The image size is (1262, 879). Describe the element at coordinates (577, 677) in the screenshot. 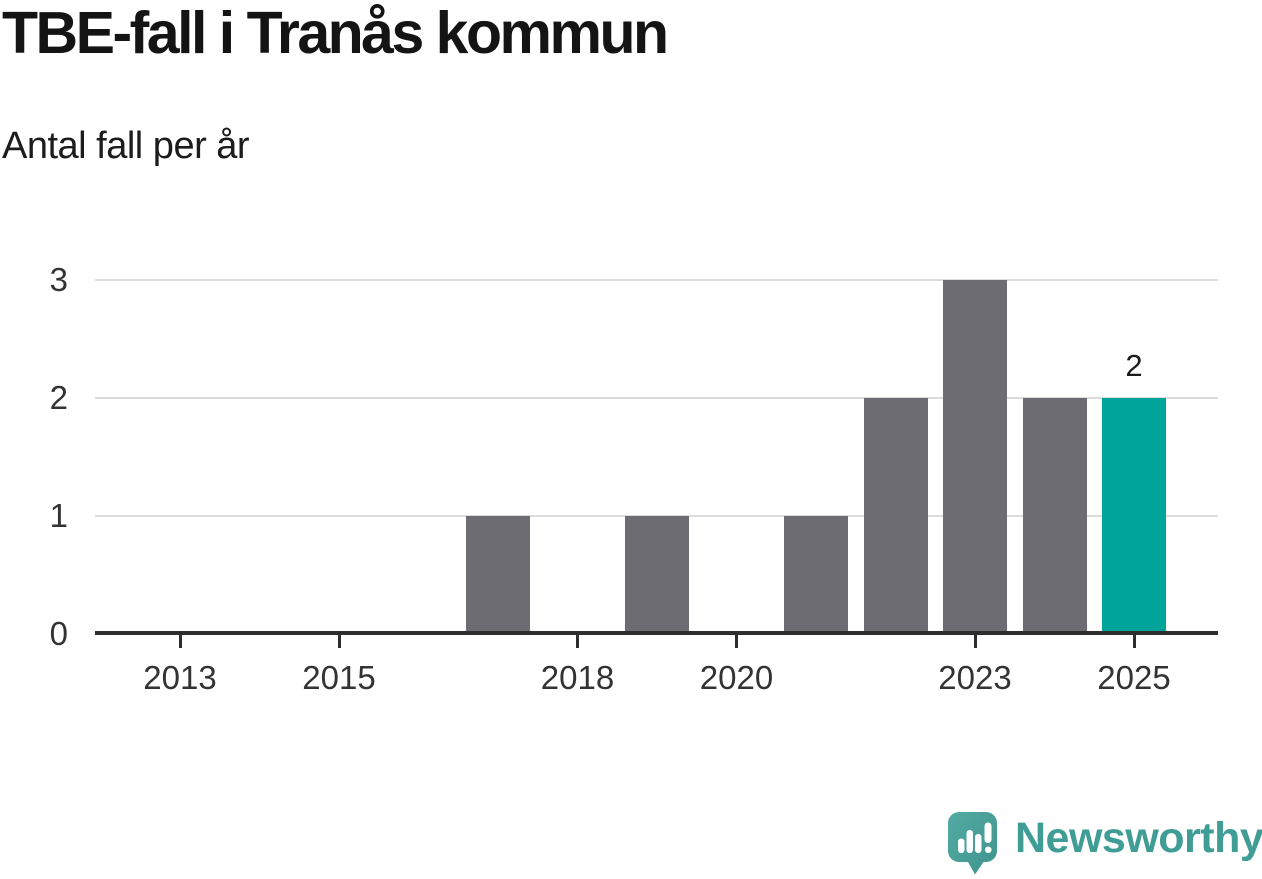

I see `x-axis-label: 2018` at that location.